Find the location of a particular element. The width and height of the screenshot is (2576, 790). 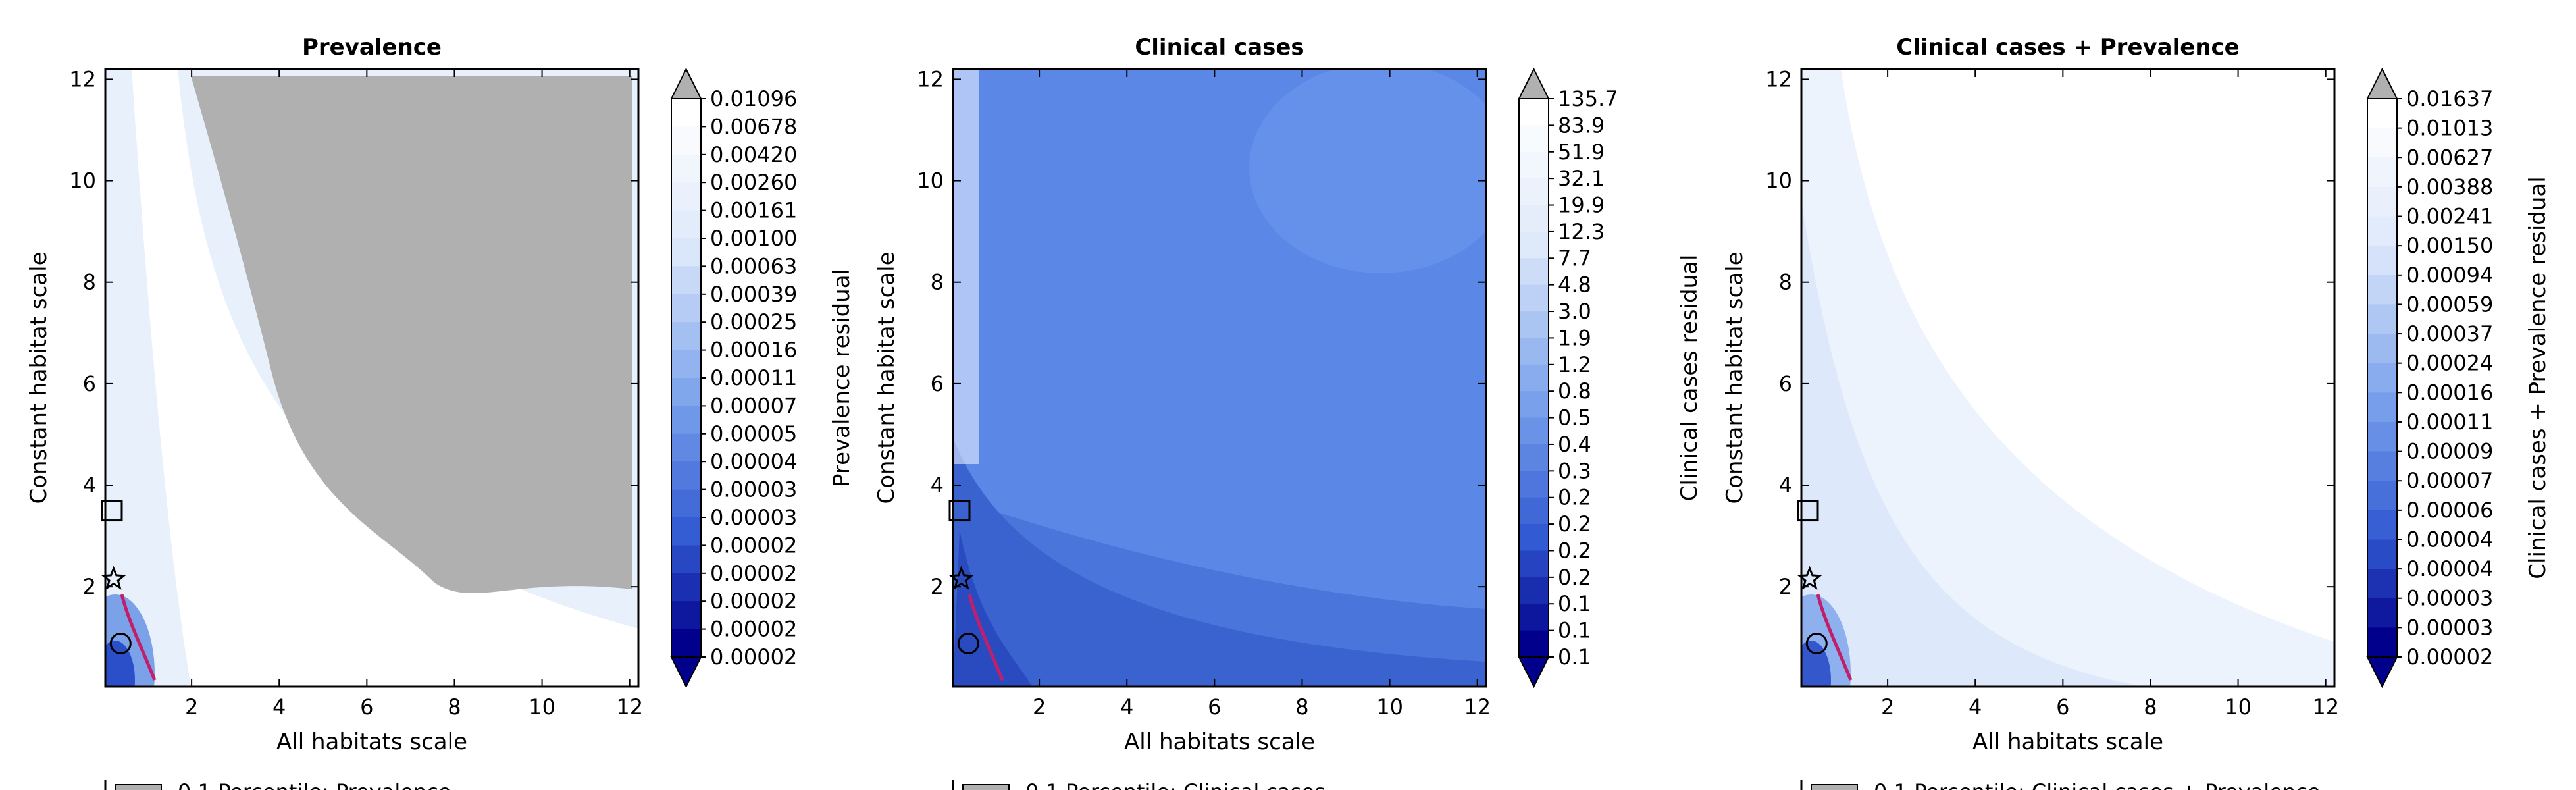

colorbar-bottom-extend is located at coordinates (1534, 672).